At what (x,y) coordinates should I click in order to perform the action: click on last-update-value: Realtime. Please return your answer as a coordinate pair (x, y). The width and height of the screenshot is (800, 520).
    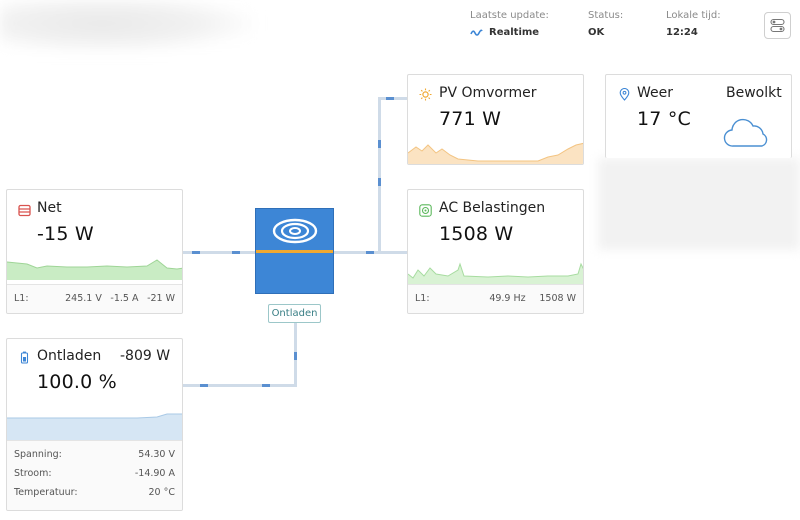
    Looking at the image, I should click on (529, 33).